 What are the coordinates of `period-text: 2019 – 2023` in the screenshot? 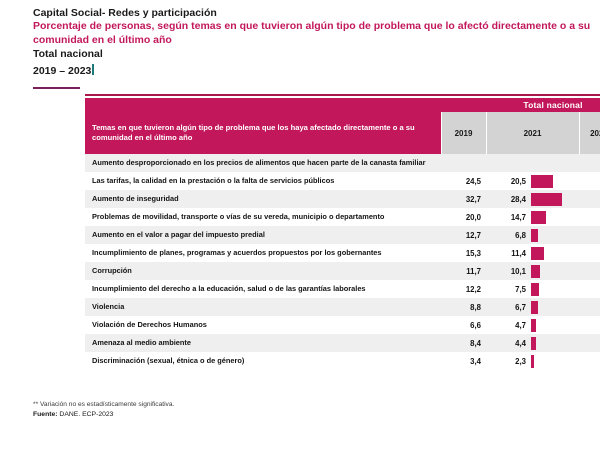 It's located at (64, 71).